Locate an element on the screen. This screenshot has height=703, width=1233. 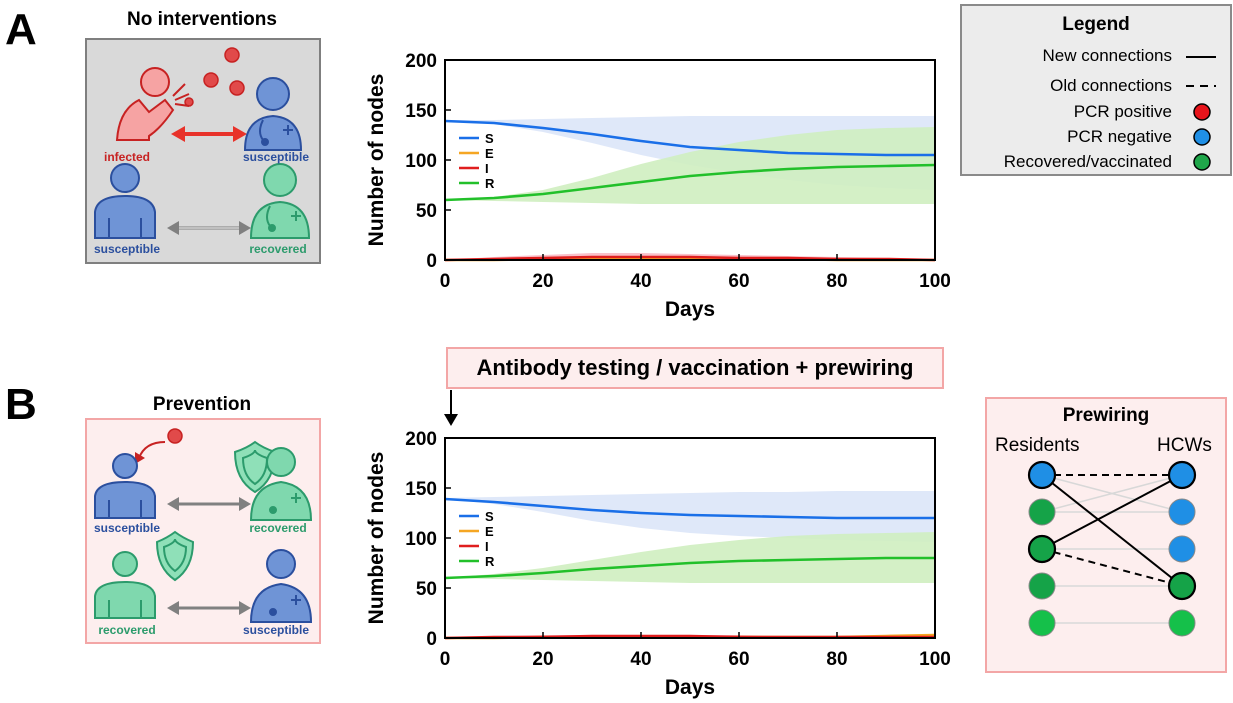
legend-markers is located at coordinates (1201, 113).